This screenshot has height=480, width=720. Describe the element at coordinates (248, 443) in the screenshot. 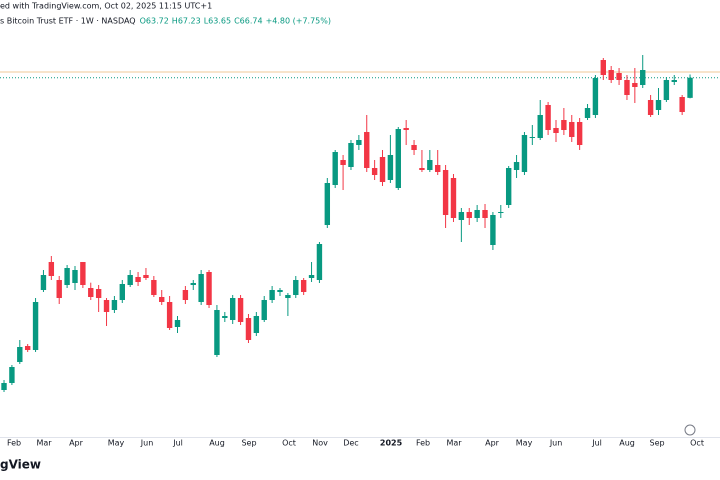

I see `x-tick-label: Sep` at that location.